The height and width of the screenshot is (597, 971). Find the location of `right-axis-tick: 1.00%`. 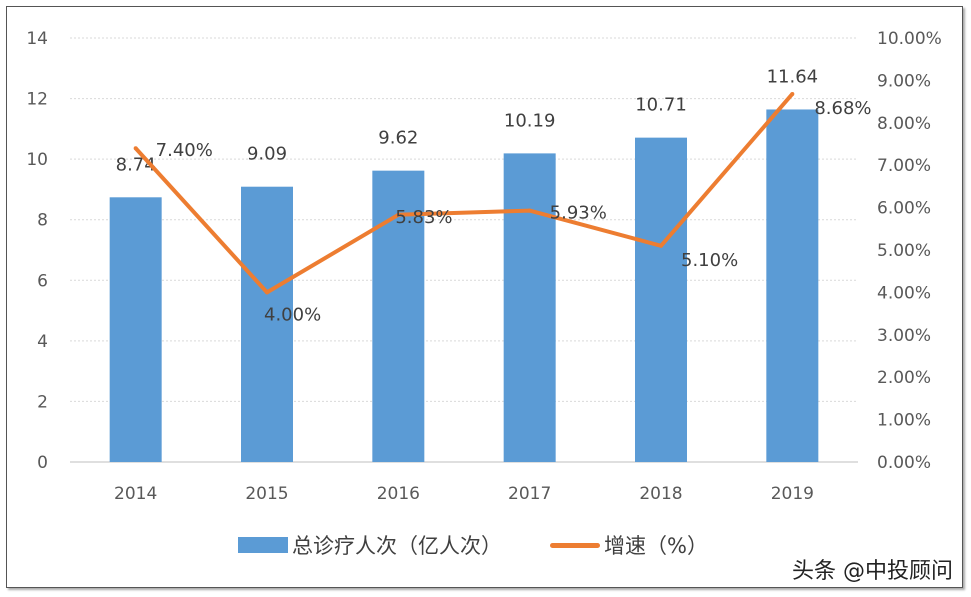

right-axis-tick: 1.00% is located at coordinates (904, 421).